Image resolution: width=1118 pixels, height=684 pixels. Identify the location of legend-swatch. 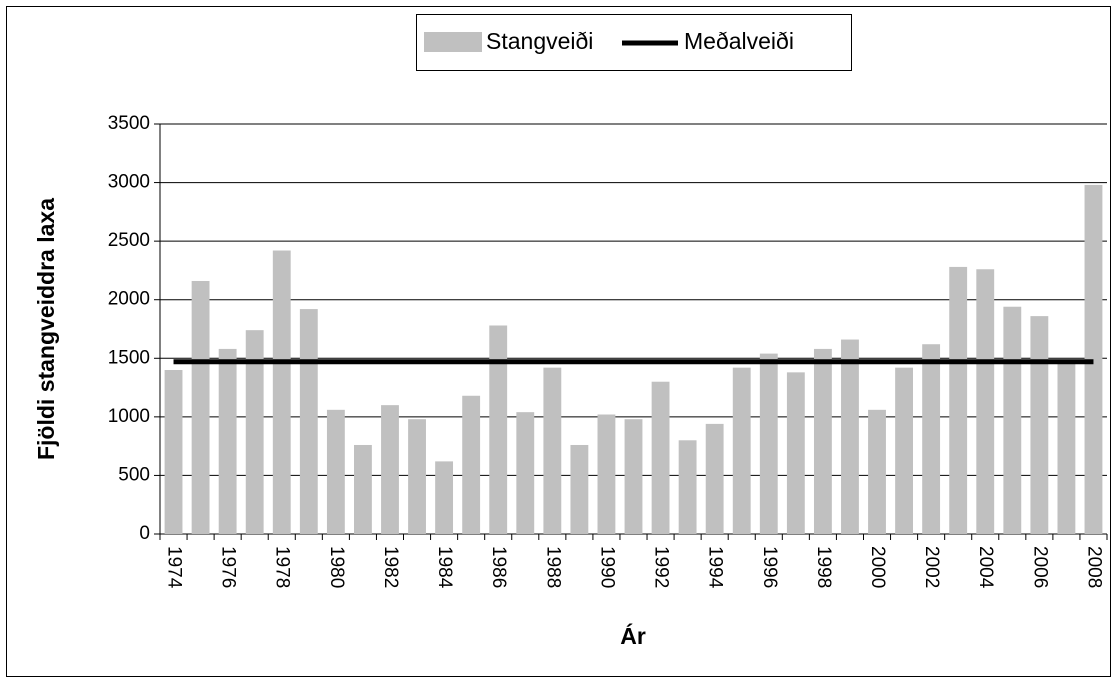
(453, 42).